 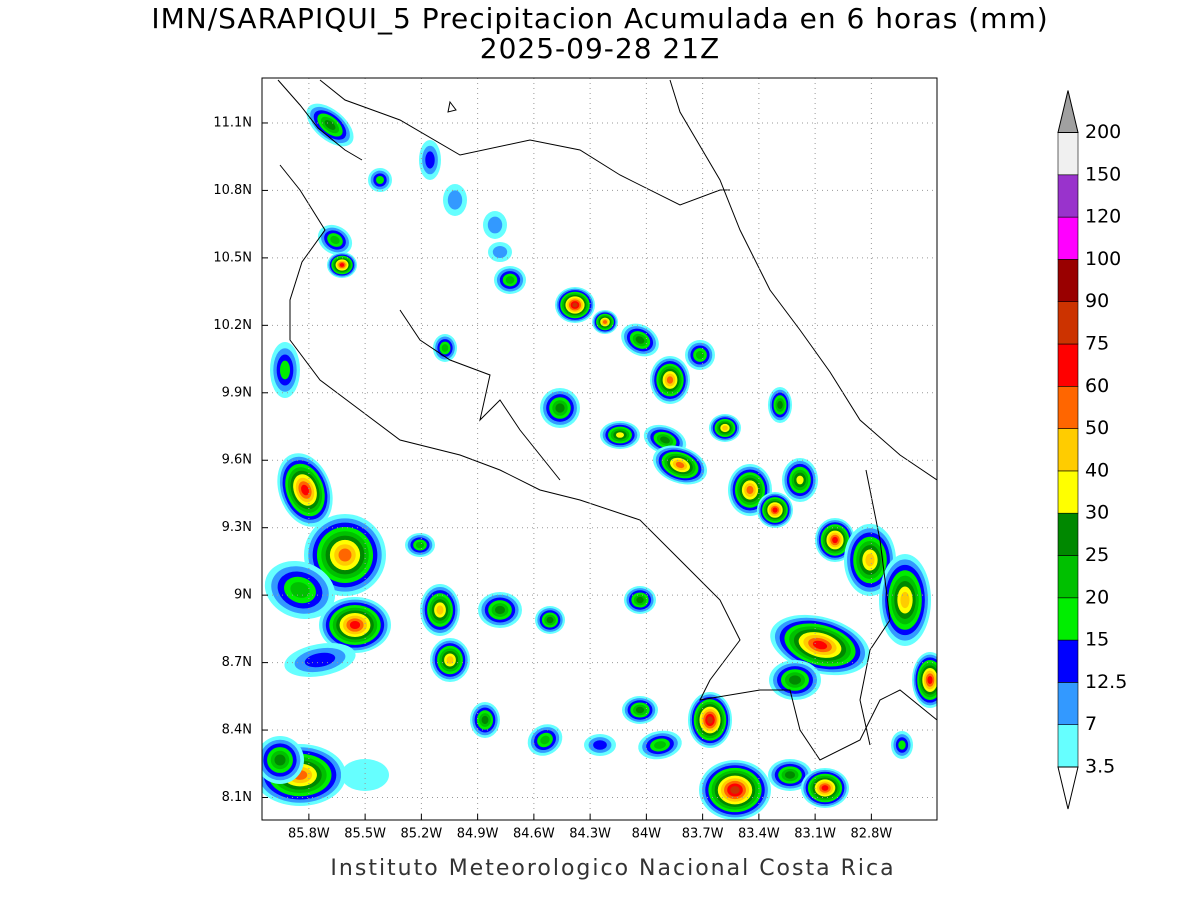 What do you see at coordinates (1068, 788) in the screenshot?
I see `colorbar-under` at bounding box center [1068, 788].